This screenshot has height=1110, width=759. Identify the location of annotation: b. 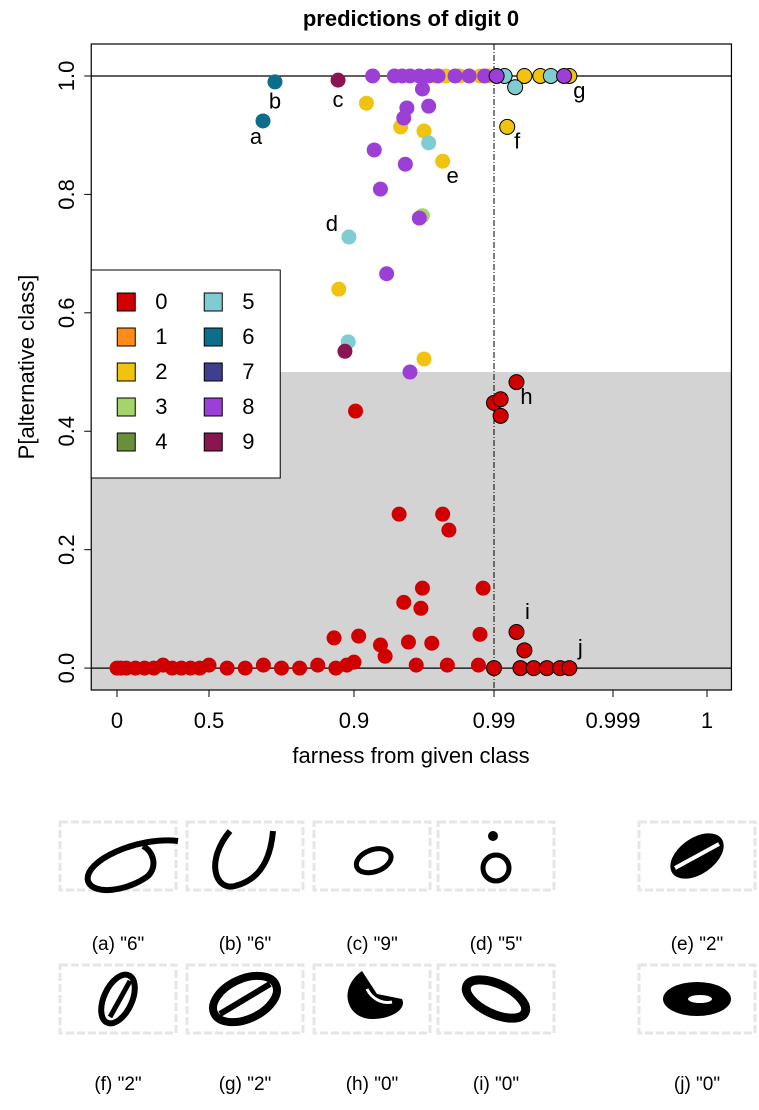
(275, 101).